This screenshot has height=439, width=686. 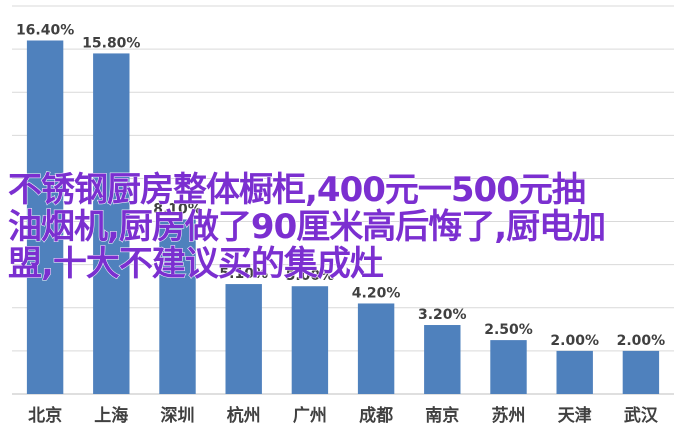 I want to click on value-label: 4.20%, so click(x=376, y=293).